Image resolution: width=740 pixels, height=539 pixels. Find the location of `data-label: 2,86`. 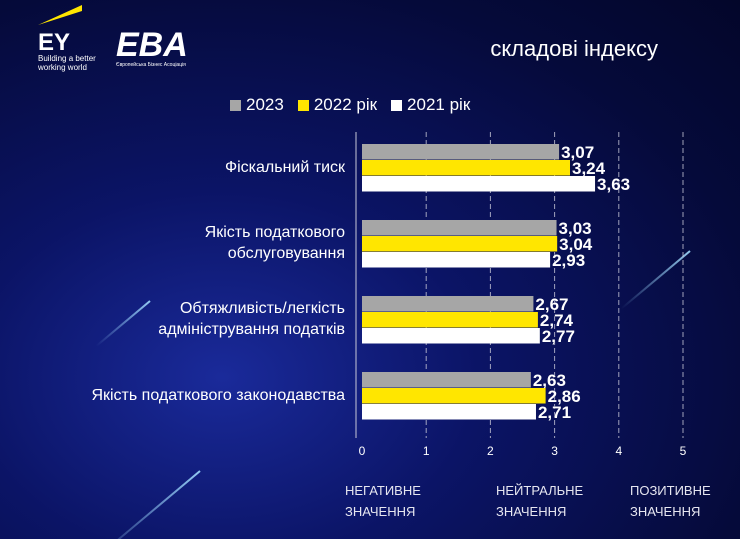

data-label: 2,86 is located at coordinates (564, 396).